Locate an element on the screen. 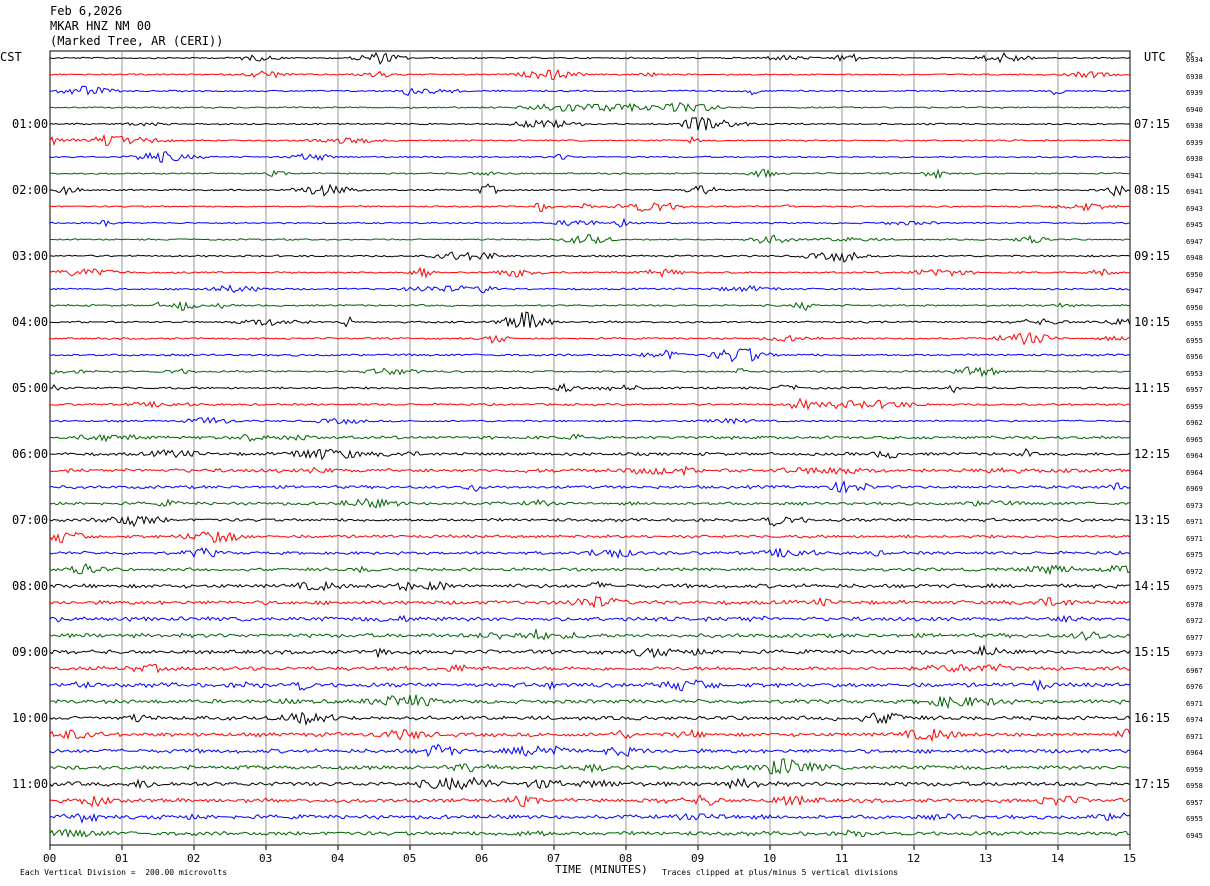  x-tick-label: 13 is located at coordinates (986, 858).